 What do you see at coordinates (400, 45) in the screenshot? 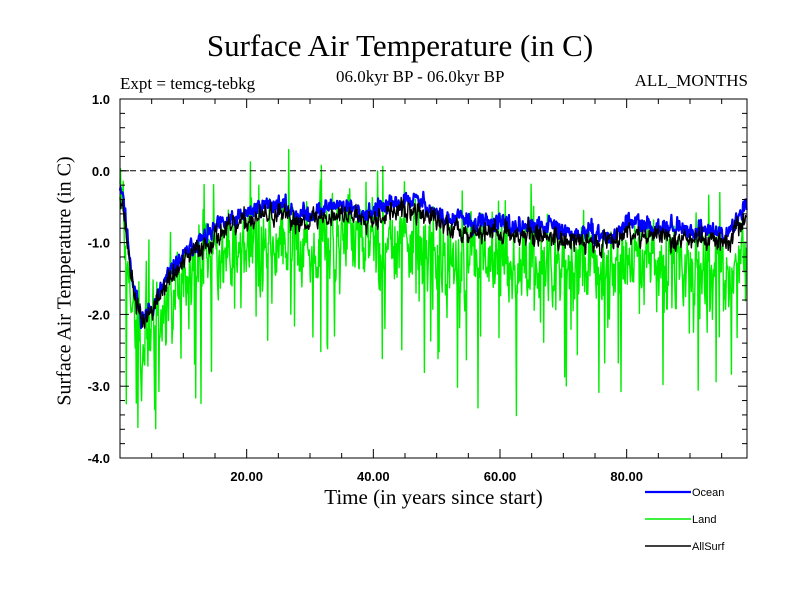
I see `chart-title: Surface Air Temperature (in C)` at bounding box center [400, 45].